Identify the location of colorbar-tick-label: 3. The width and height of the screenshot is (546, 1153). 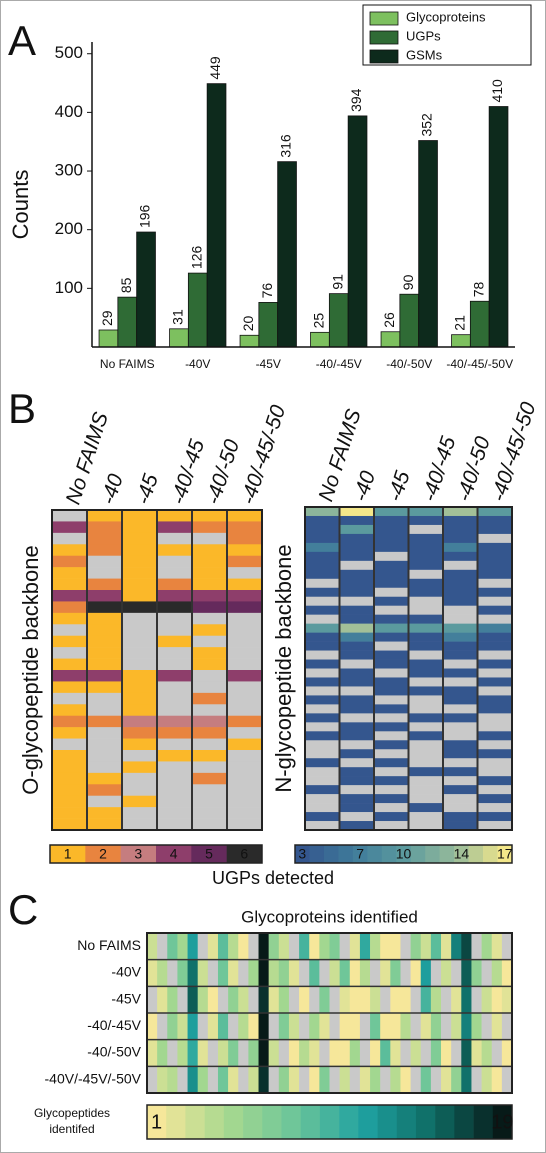
(138, 854).